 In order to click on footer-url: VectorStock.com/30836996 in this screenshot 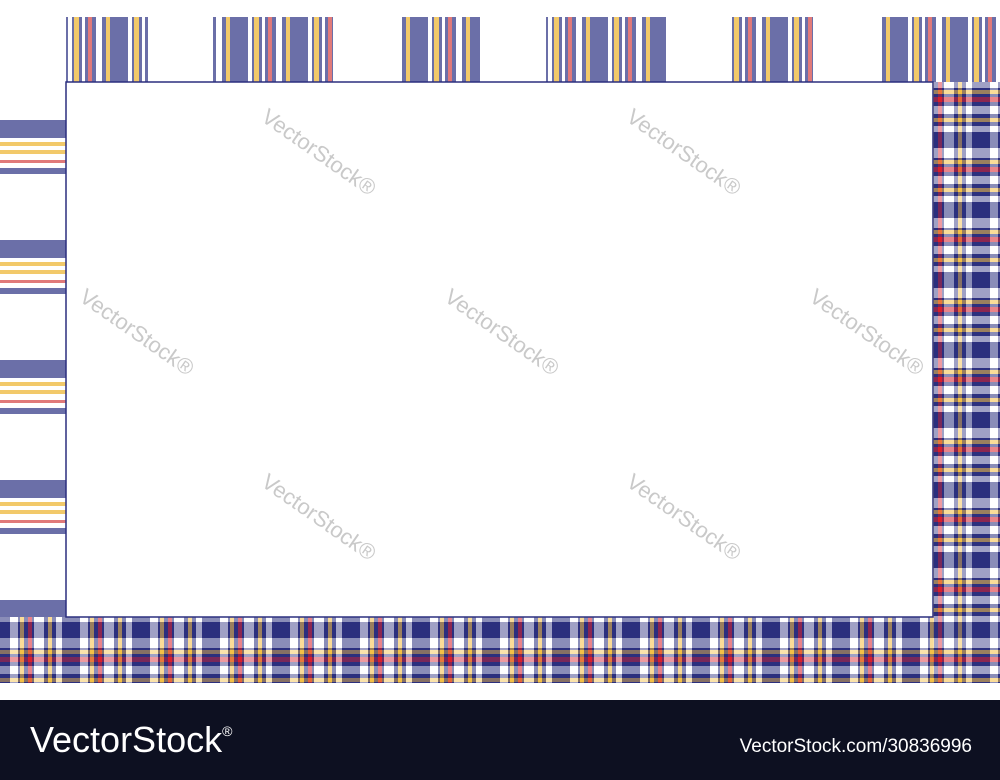, I will do `click(856, 746)`.